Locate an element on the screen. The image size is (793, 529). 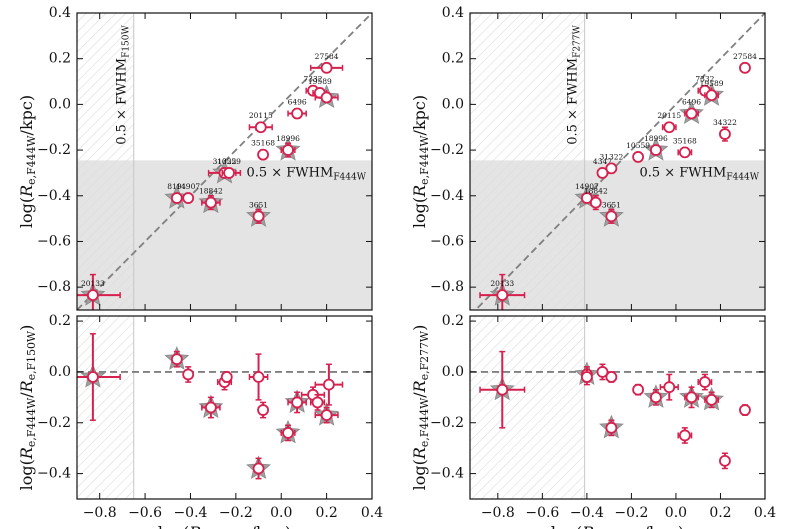
x-tick-label: −0.6 is located at coordinates (542, 513).